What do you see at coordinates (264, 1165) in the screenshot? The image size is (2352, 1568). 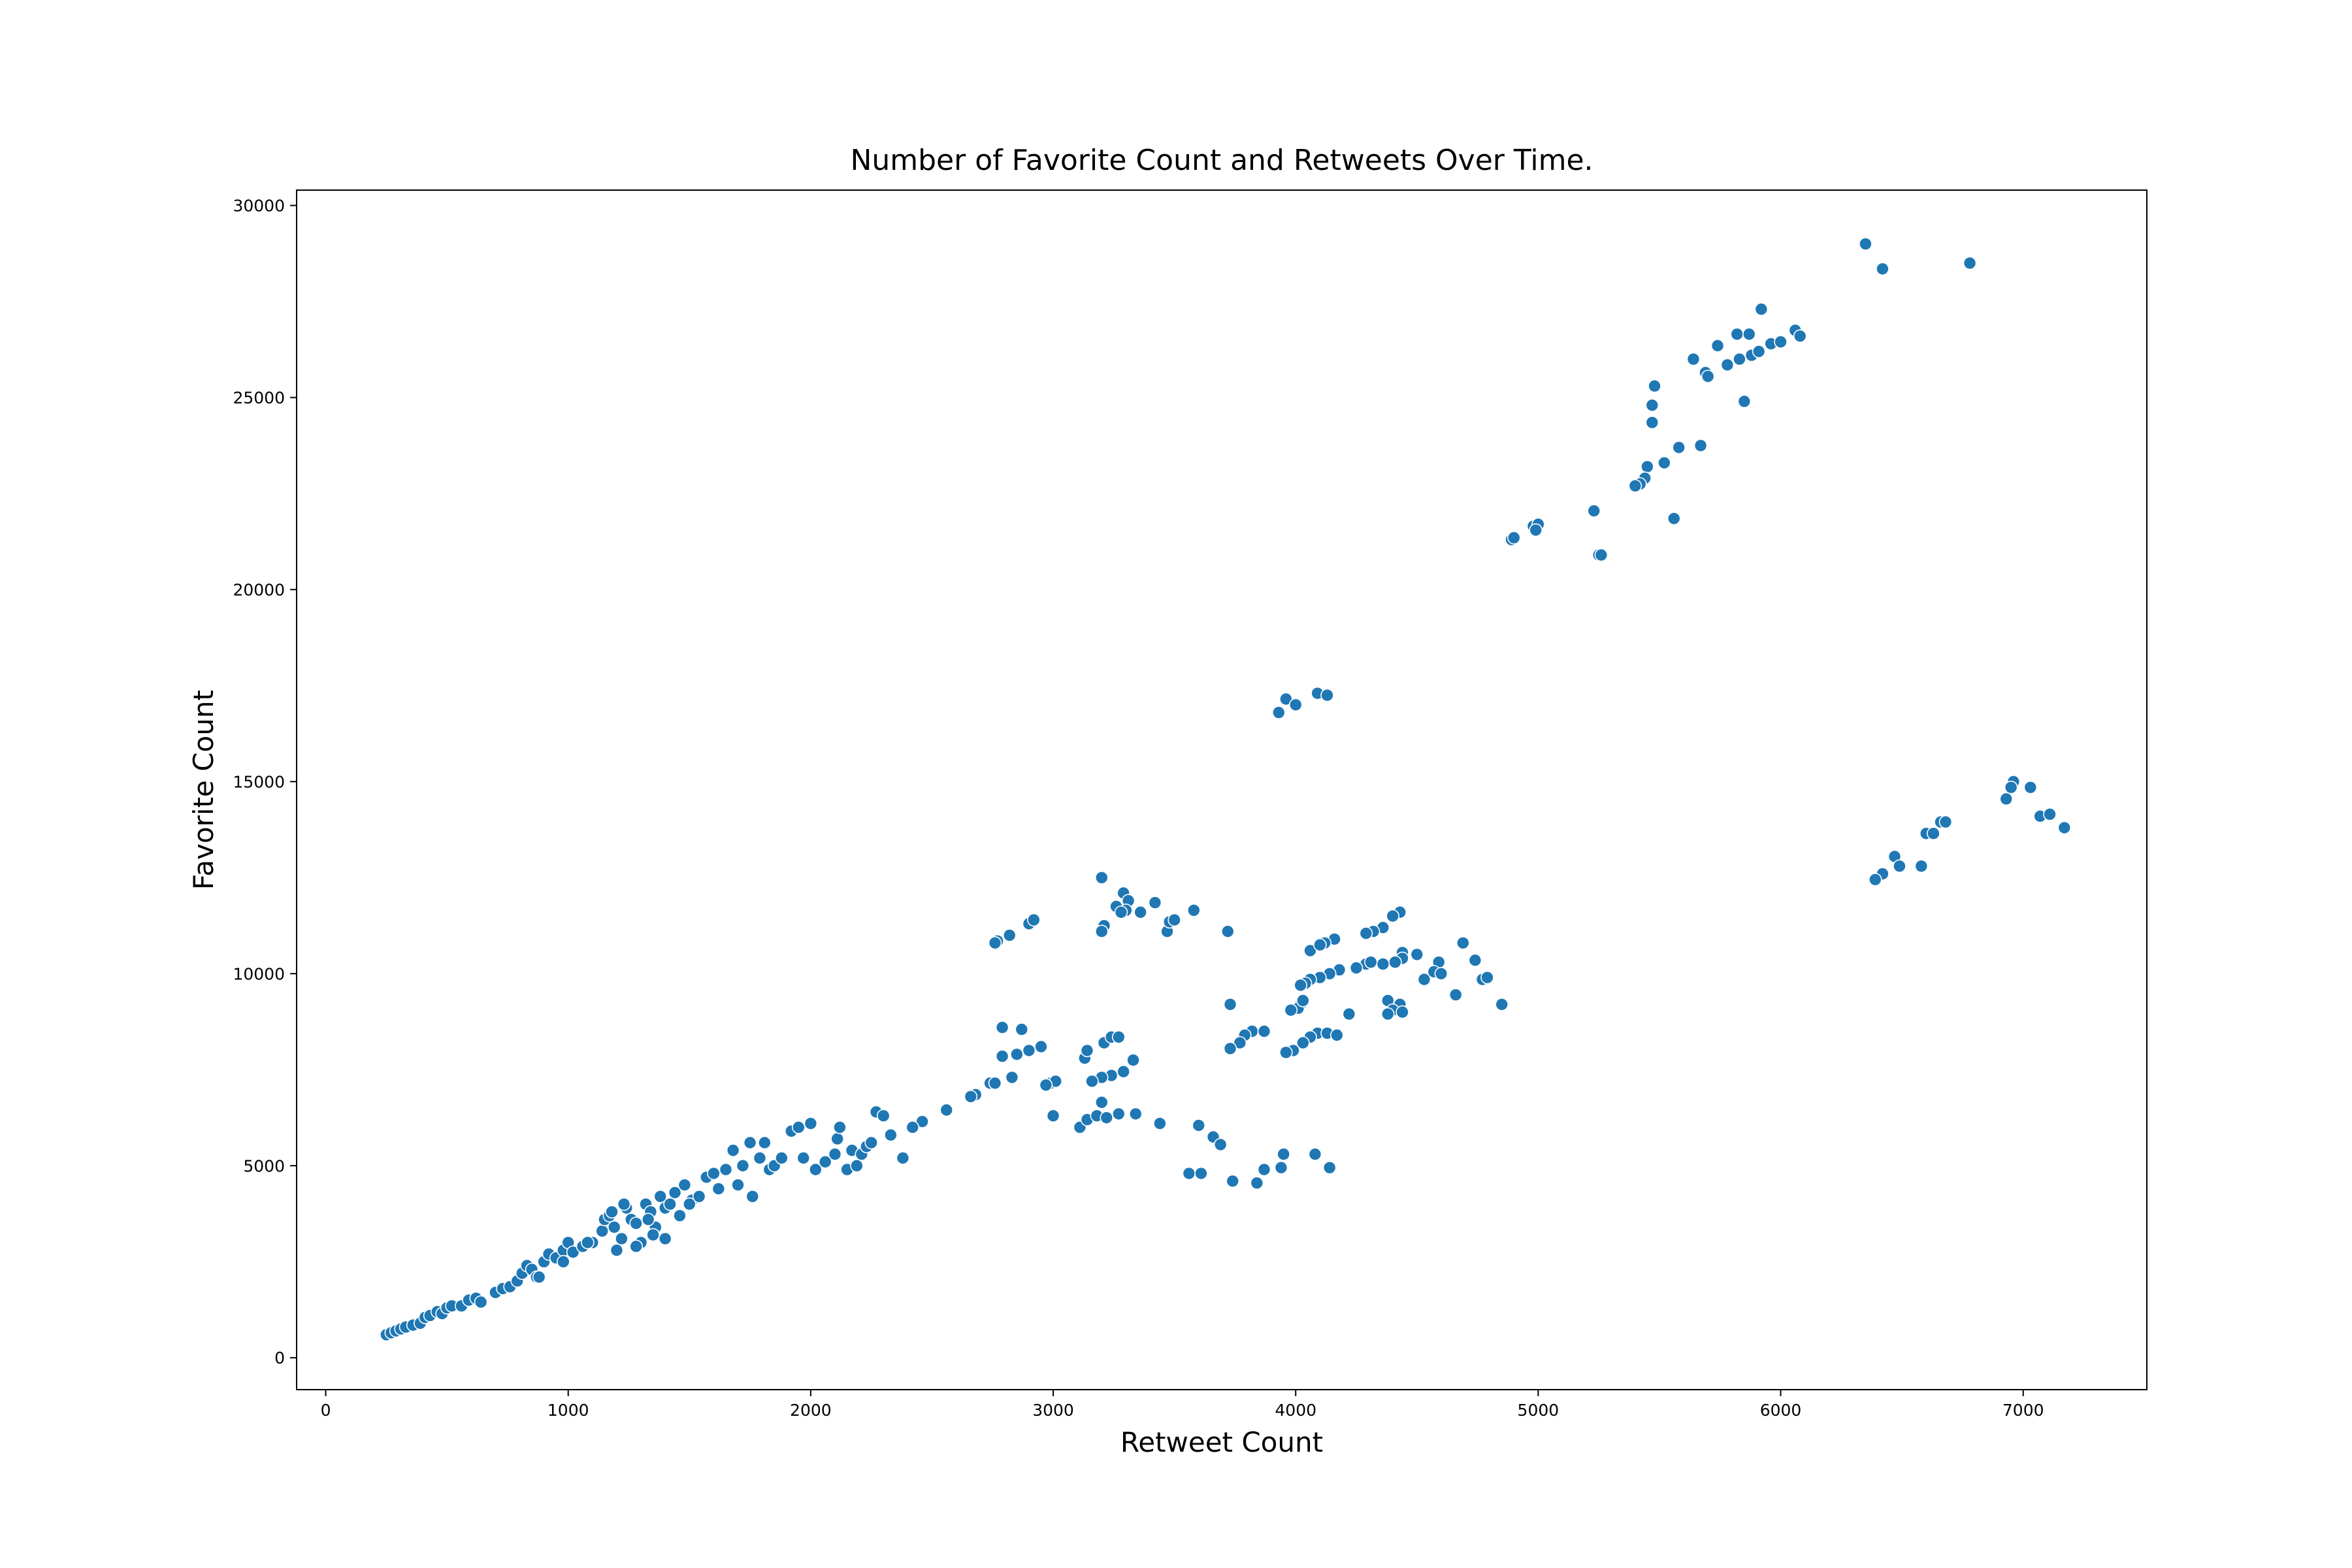 I see `y-tick-label: 5000` at bounding box center [264, 1165].